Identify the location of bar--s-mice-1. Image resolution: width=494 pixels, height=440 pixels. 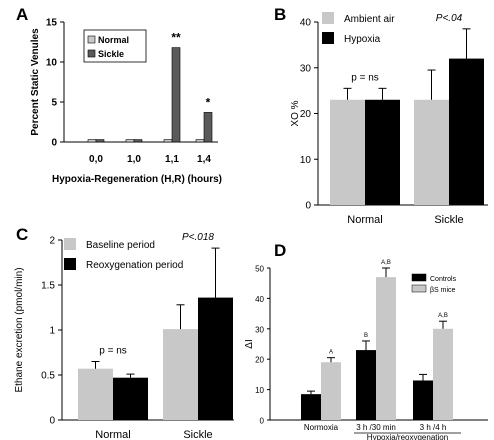
(386, 348).